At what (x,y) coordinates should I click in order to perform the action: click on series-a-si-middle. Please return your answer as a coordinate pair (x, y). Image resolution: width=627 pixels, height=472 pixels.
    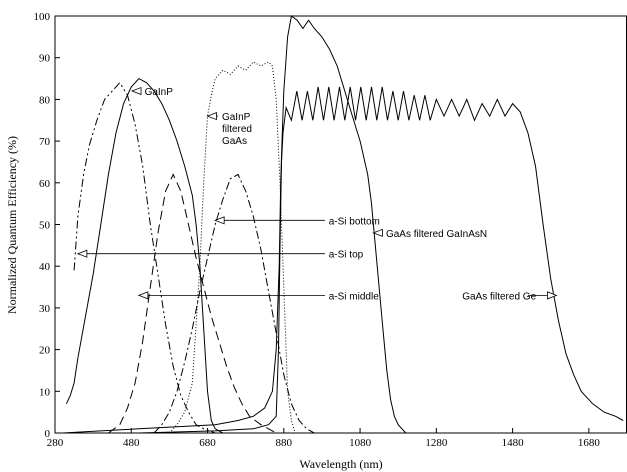
    Looking at the image, I should click on (192, 303).